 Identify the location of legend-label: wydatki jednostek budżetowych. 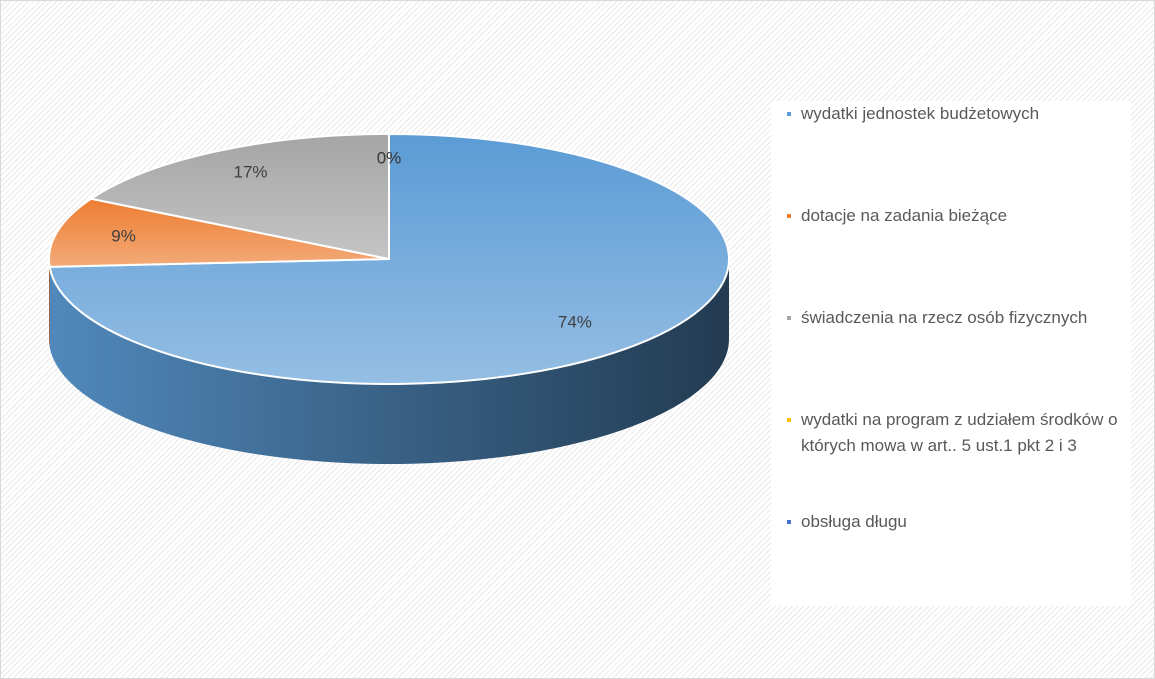
(920, 113).